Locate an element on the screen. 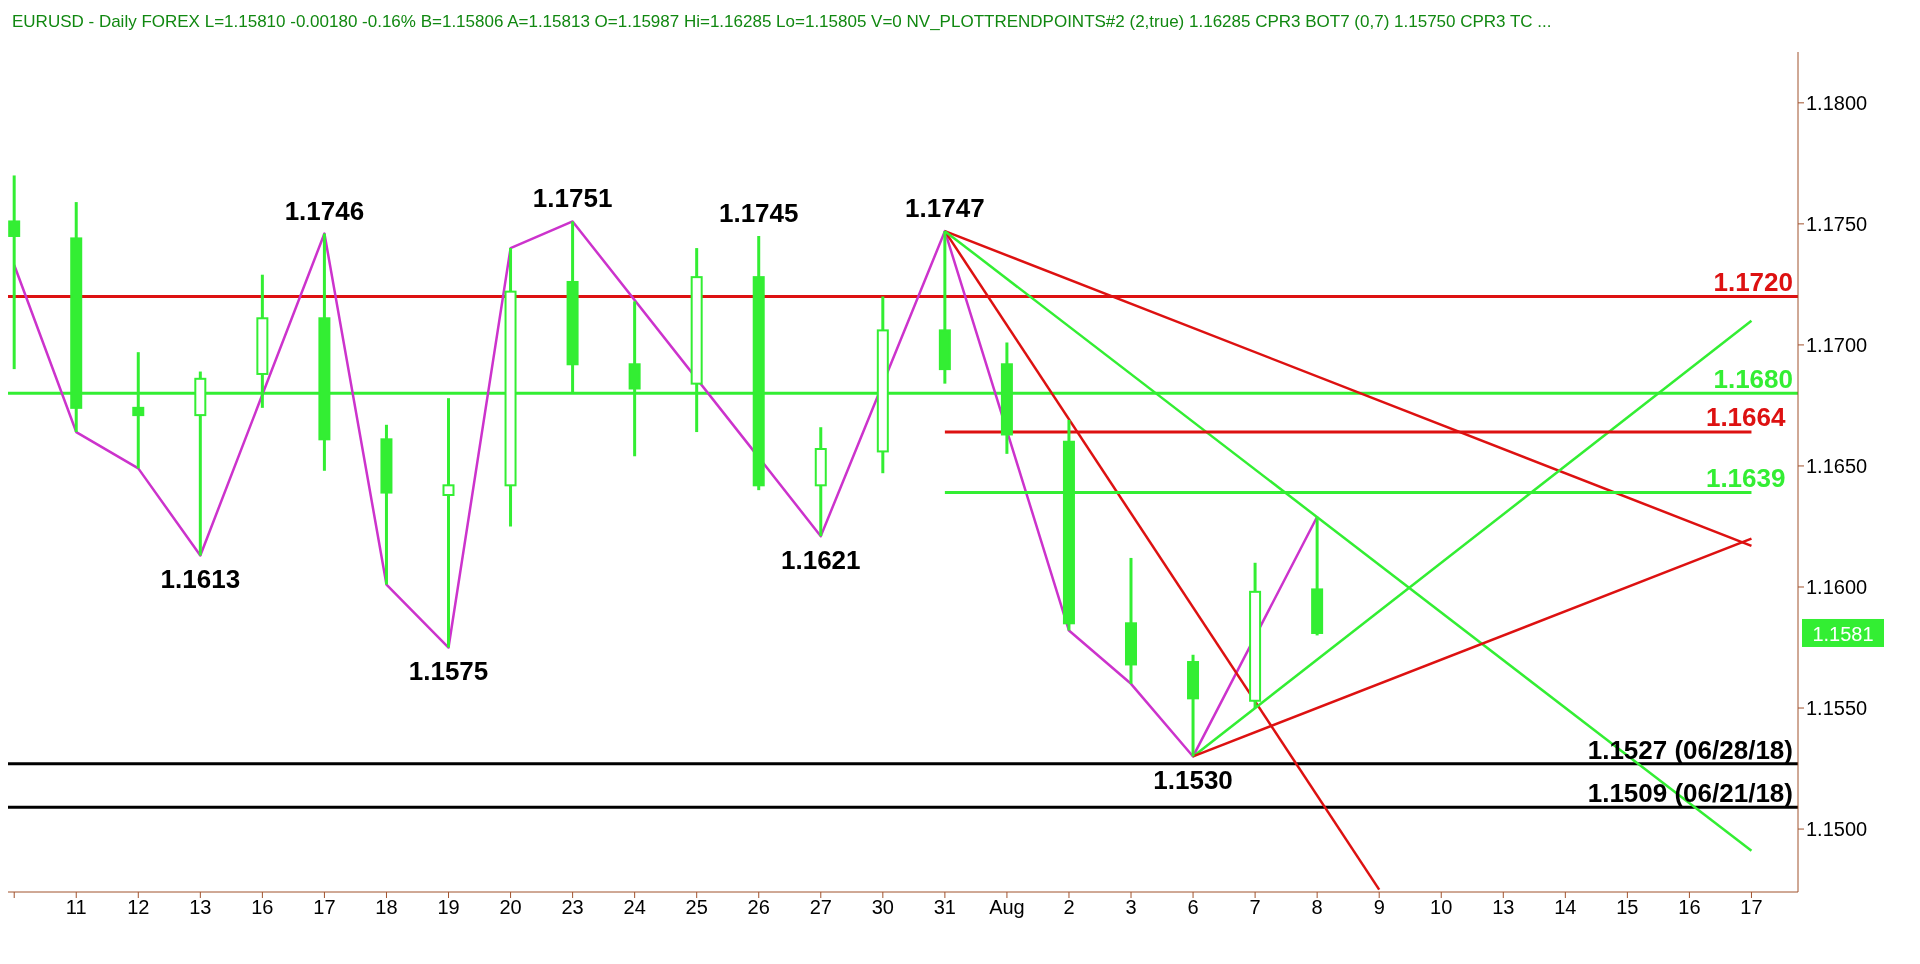 This screenshot has height=964, width=1920. x-tick-label: 19 is located at coordinates (448, 907).